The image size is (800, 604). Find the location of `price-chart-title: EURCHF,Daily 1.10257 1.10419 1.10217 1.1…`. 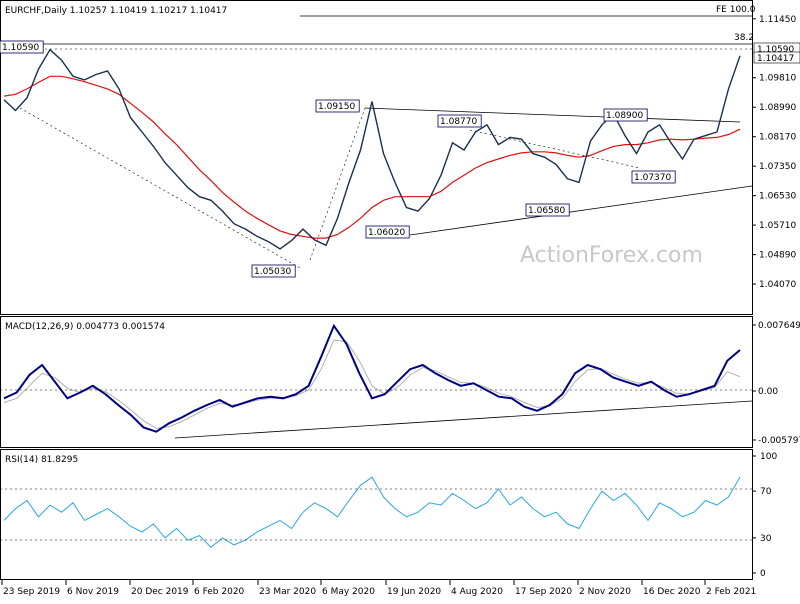

price-chart-title: EURCHF,Daily 1.10257 1.10419 1.10217 1.1… is located at coordinates (116, 11).